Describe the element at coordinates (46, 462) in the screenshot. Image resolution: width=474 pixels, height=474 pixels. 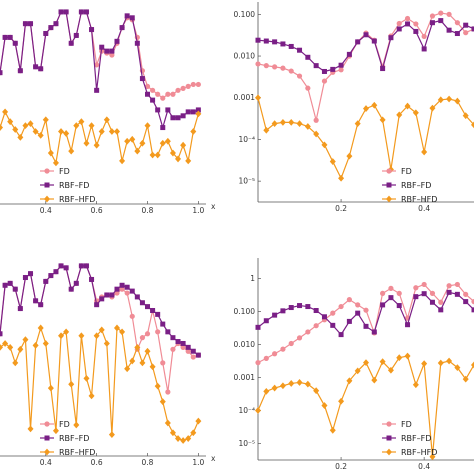
I see `x-tick-label: 0.4` at that location.